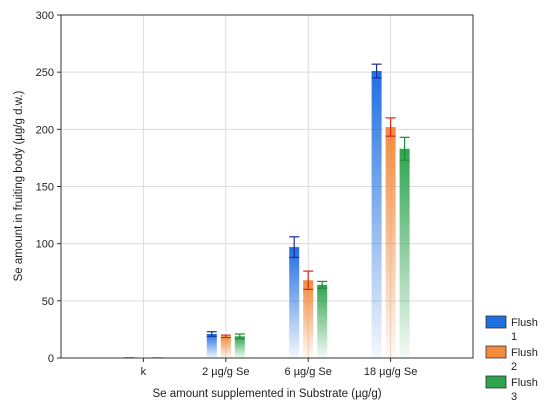  Describe the element at coordinates (45, 245) in the screenshot. I see `y-tick-label: 100` at that location.